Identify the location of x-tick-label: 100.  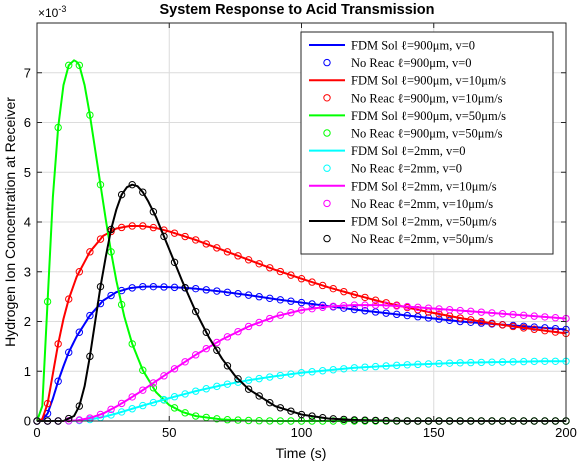
(302, 432).